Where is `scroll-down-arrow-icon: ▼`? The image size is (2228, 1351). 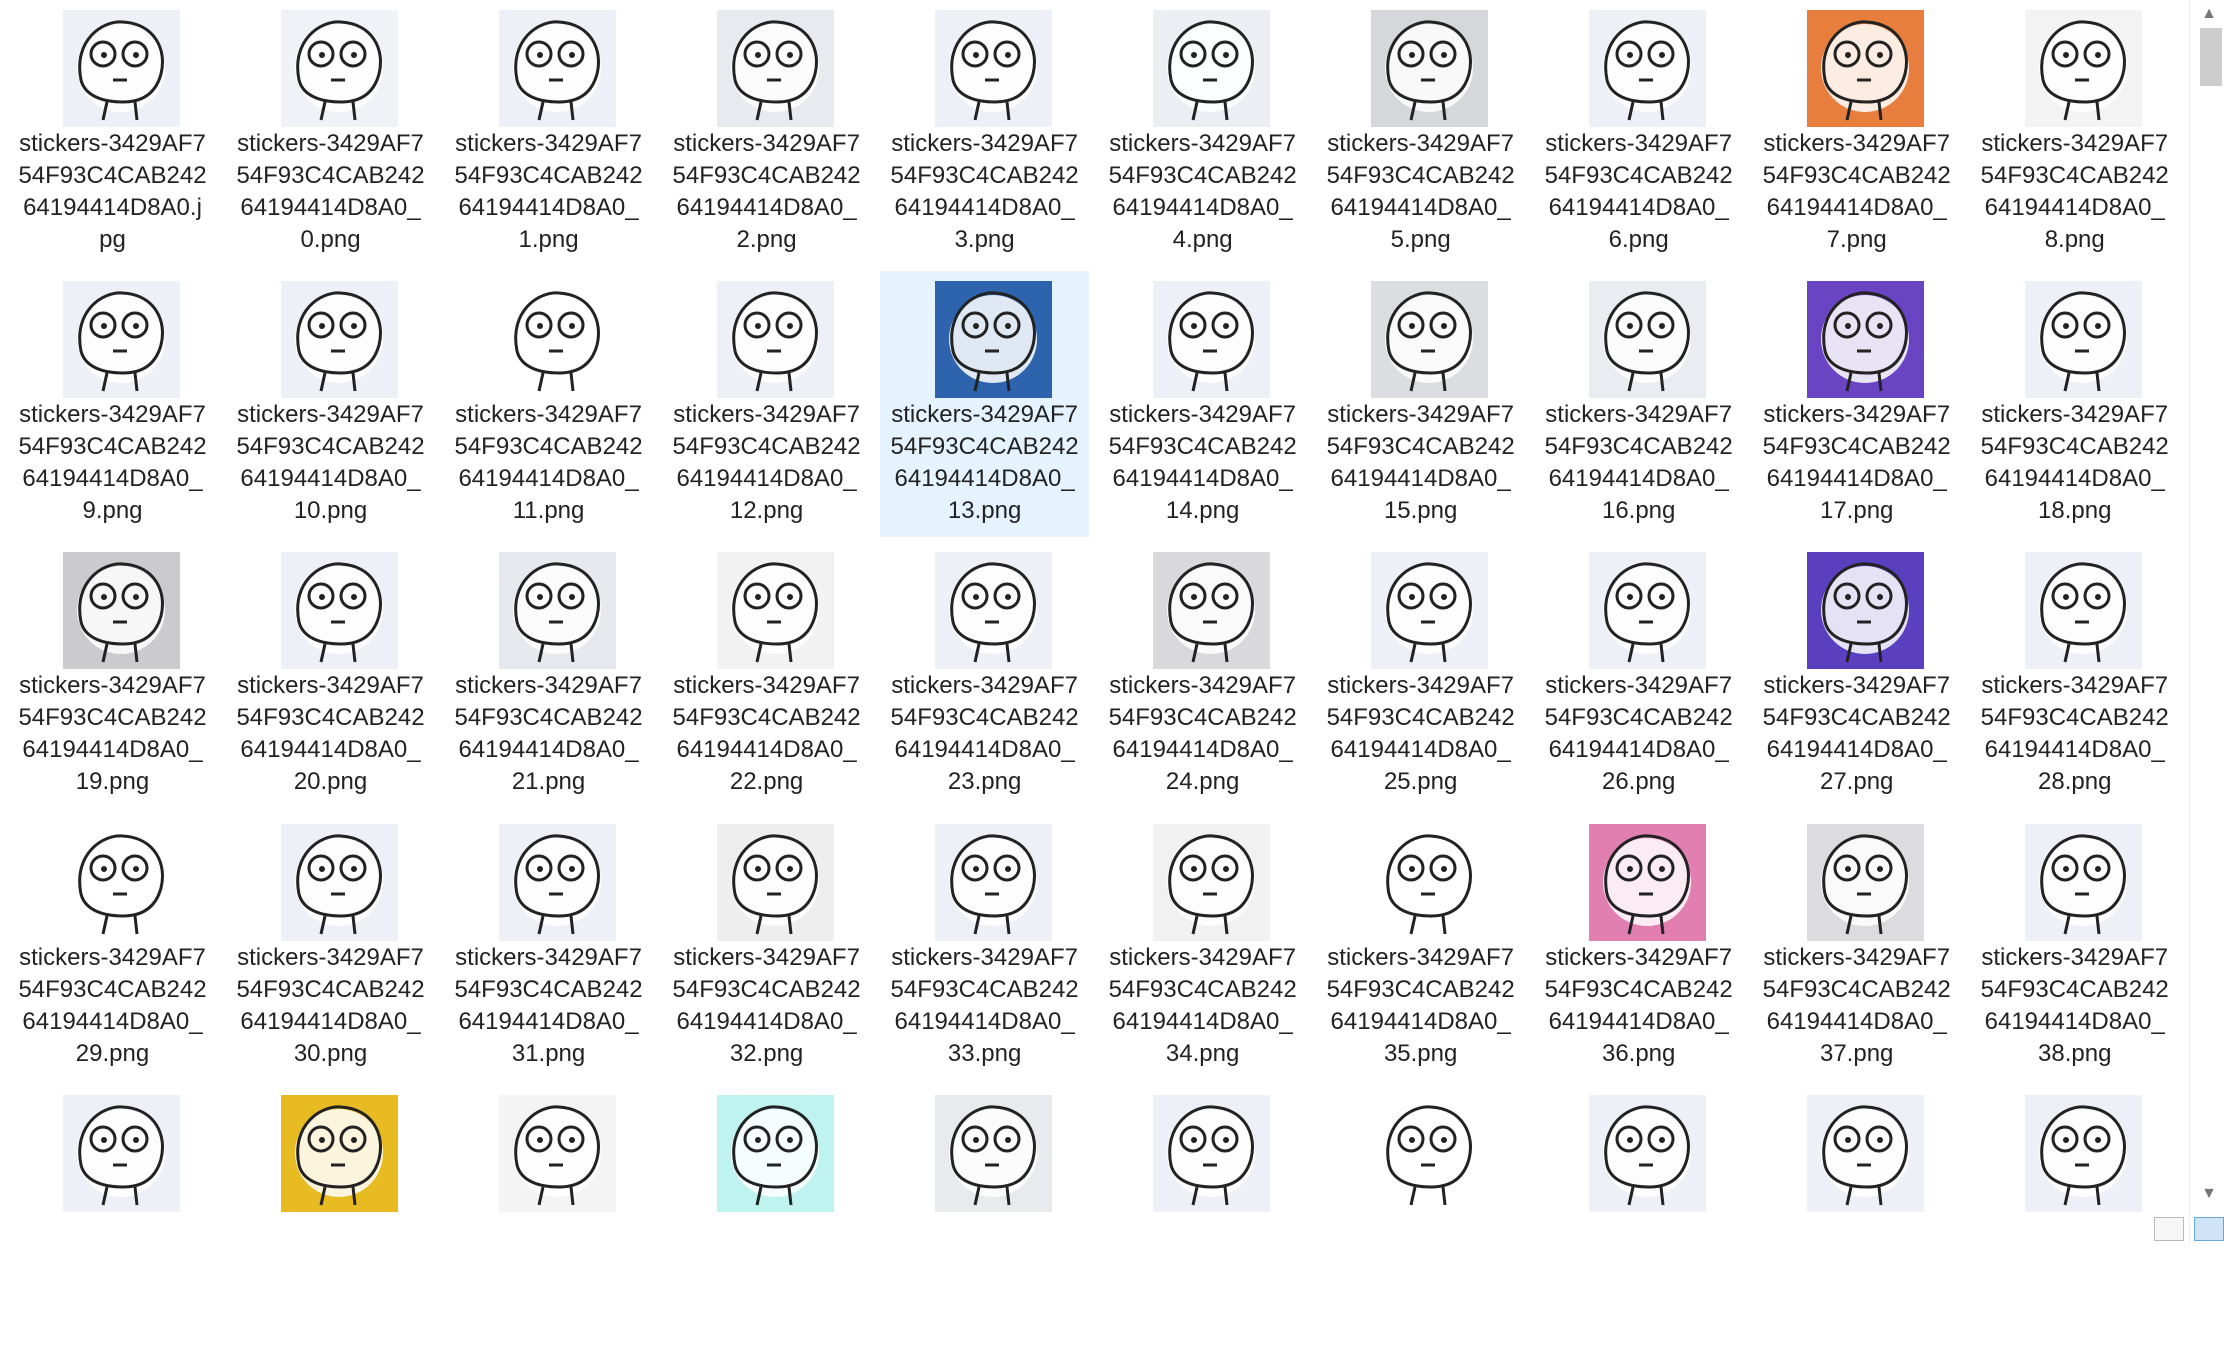 scroll-down-arrow-icon: ▼ is located at coordinates (2209, 1193).